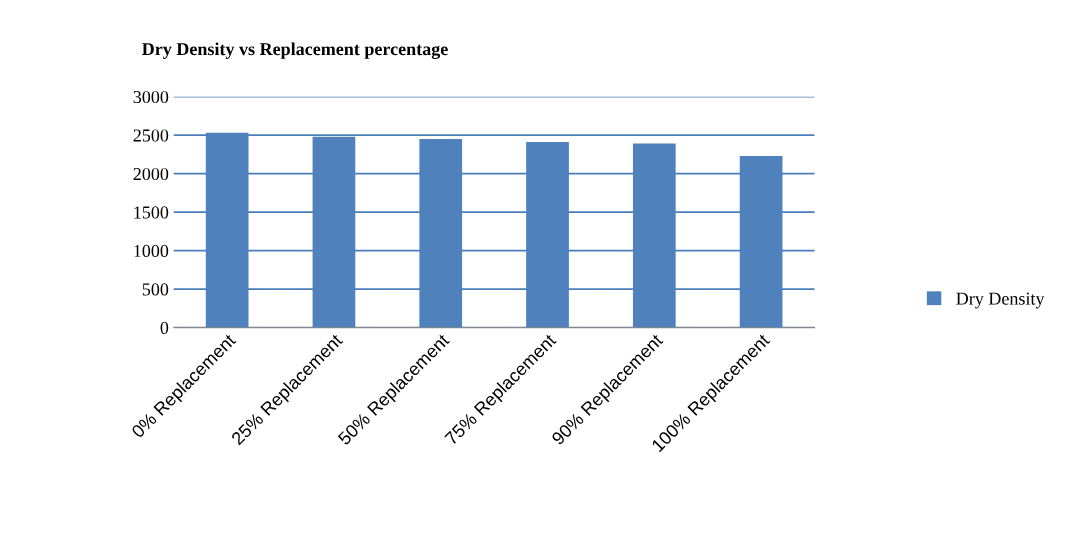 The height and width of the screenshot is (537, 1086). Describe the element at coordinates (151, 251) in the screenshot. I see `y-tick-label: 1000` at that location.